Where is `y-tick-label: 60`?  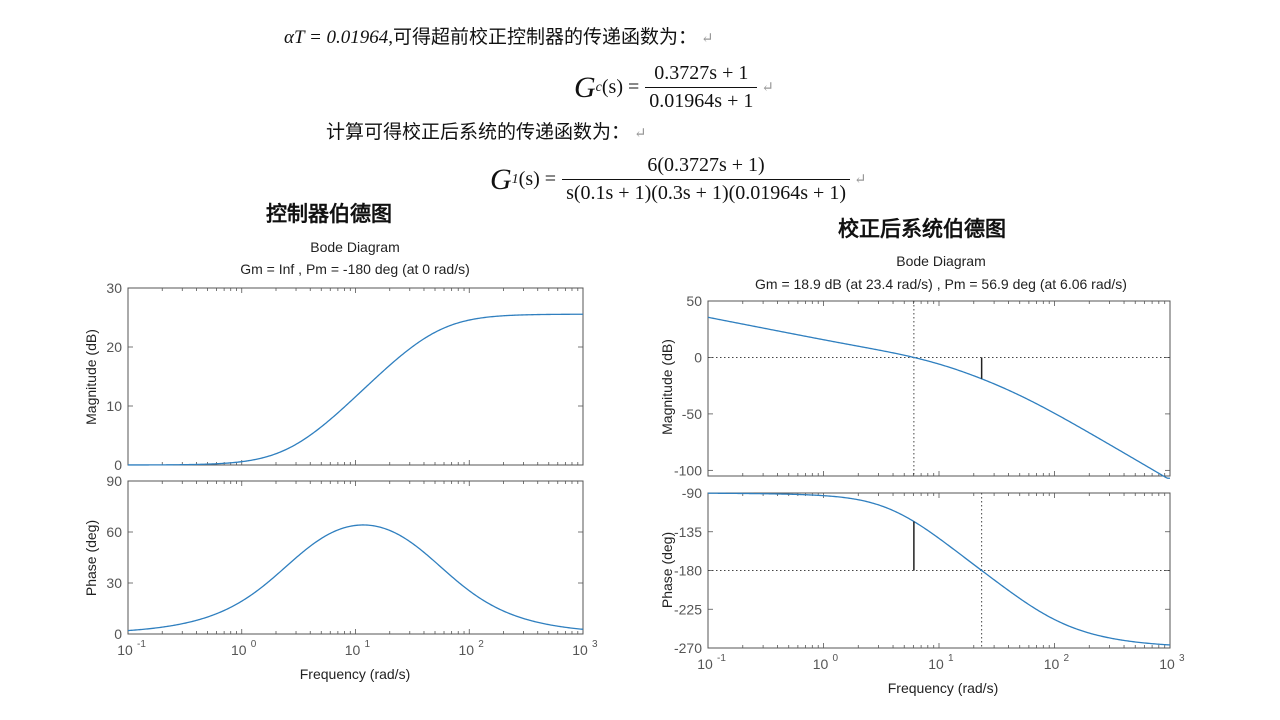
y-tick-label: 60 is located at coordinates (114, 532).